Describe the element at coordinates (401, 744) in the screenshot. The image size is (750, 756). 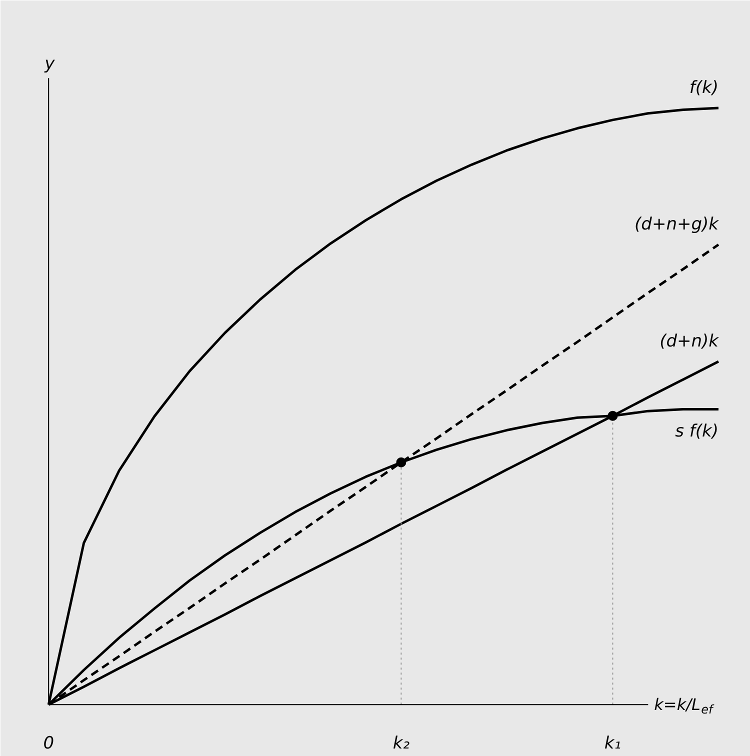
I see `x-tick-label: k₂` at that location.